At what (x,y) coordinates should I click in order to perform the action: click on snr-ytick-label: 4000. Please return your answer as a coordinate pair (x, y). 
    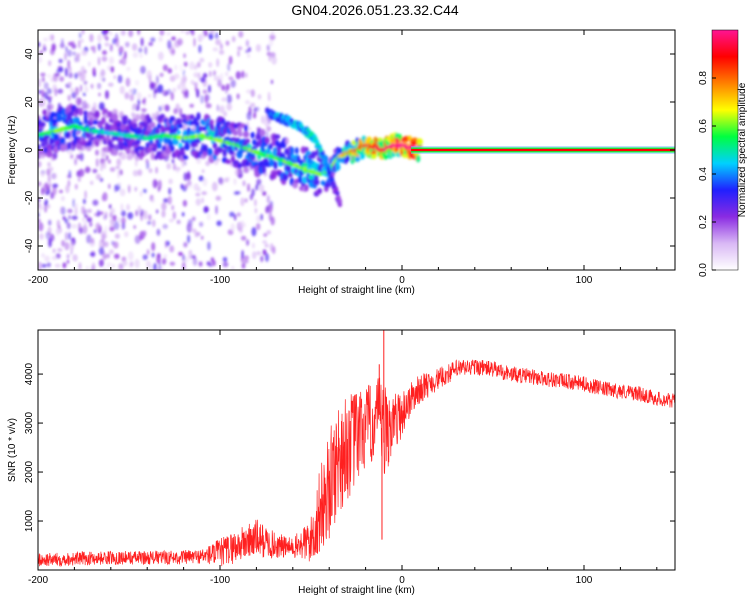
    Looking at the image, I should click on (29, 374).